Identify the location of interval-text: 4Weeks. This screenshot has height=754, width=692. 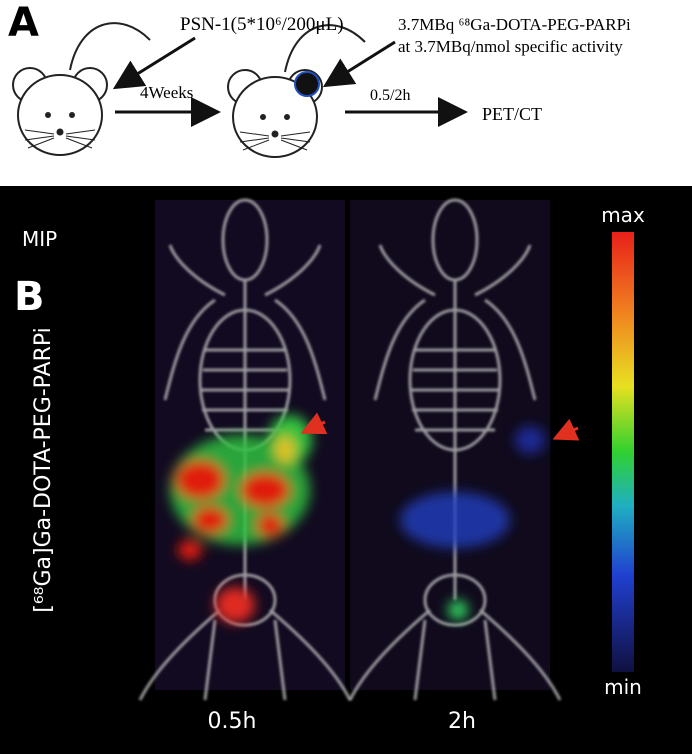
(166, 92).